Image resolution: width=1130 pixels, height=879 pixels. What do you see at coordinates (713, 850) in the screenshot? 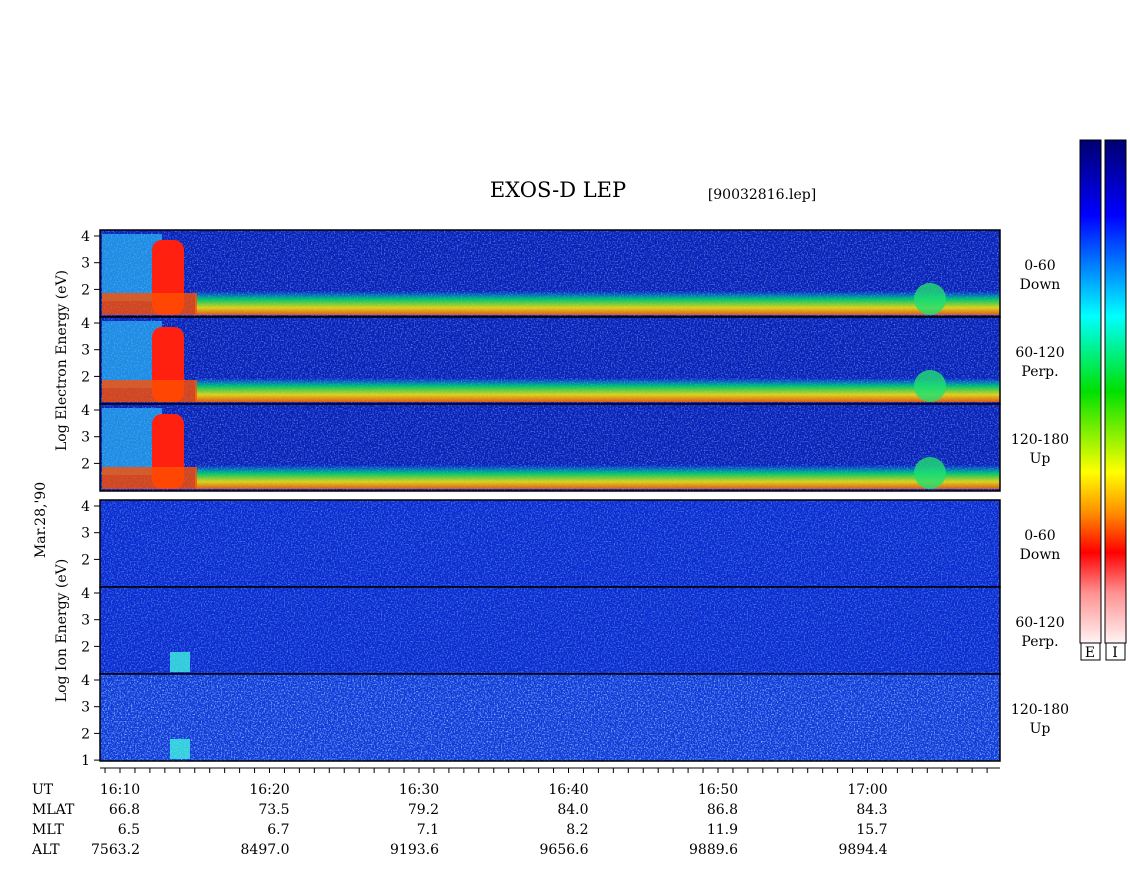
I see `orbit-value: 9889.6` at bounding box center [713, 850].